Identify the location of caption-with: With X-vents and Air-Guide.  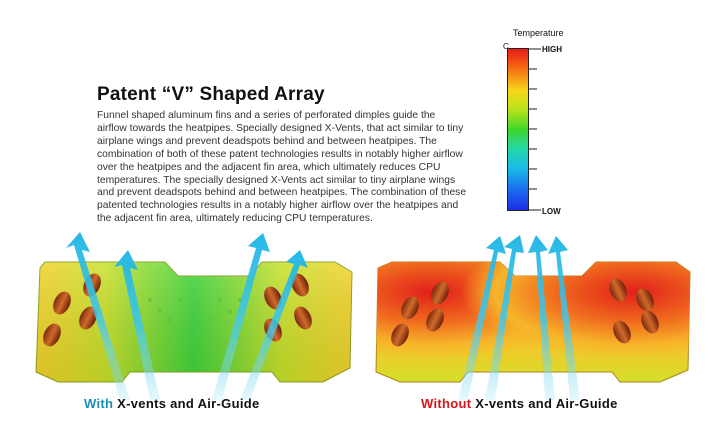
(172, 403).